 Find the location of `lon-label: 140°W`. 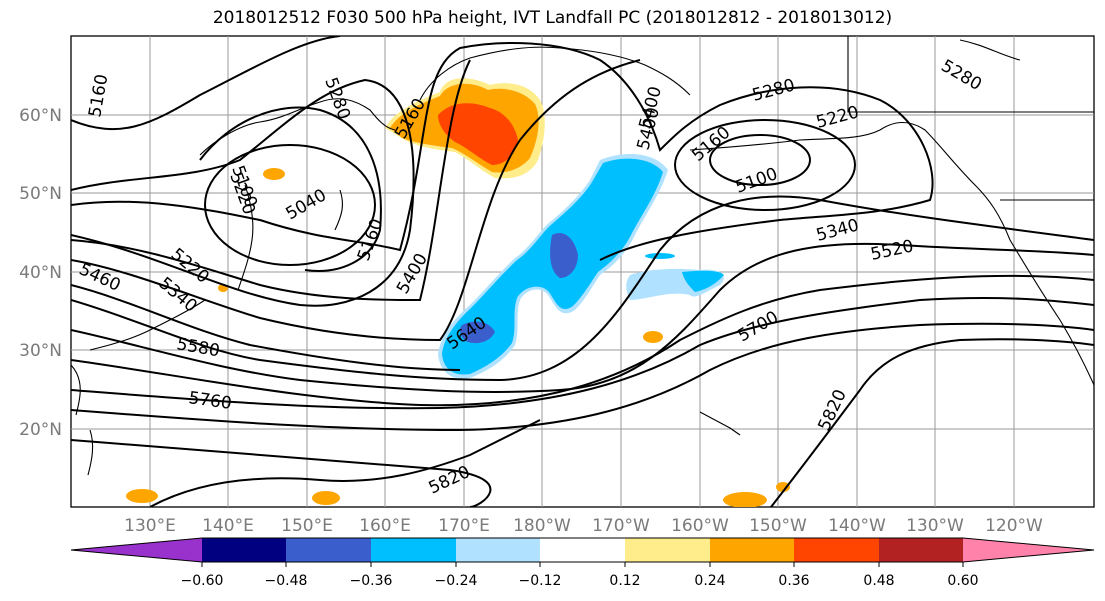

lon-label: 140°W is located at coordinates (857, 526).